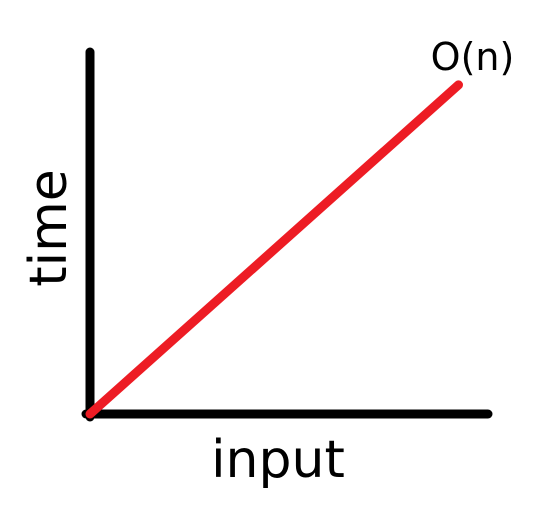  Describe the element at coordinates (278, 460) in the screenshot. I see `x-axis-label: input` at that location.